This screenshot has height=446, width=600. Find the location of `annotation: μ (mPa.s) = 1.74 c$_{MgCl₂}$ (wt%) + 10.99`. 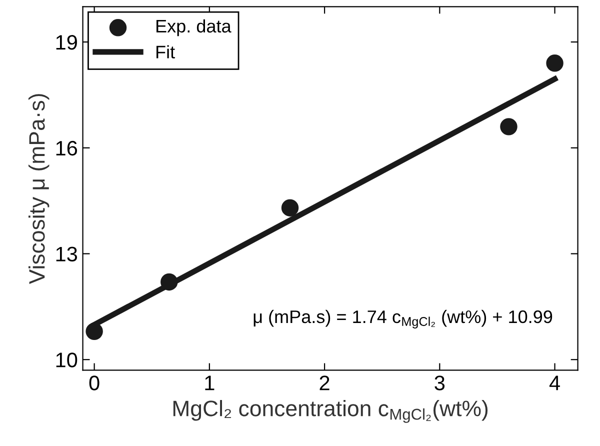

annotation: μ (mPa.s) = 1.74 c$_{MgCl₂}$ (wt%) + 10.99 is located at coordinates (403, 319).